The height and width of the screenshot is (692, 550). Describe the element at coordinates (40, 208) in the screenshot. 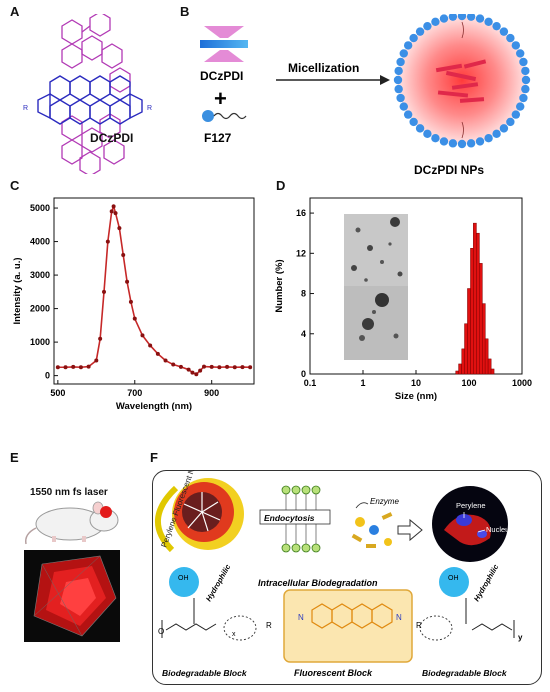

I see `y-tick-label: 5000` at that location.